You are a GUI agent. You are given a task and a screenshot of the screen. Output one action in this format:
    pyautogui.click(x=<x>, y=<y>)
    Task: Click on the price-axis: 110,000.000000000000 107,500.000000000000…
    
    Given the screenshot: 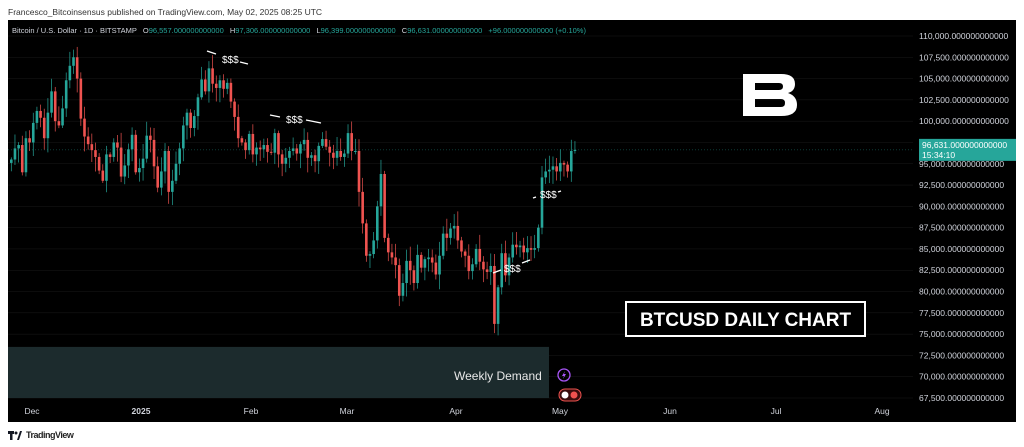 What is the action you would take?
    pyautogui.click(x=964, y=221)
    